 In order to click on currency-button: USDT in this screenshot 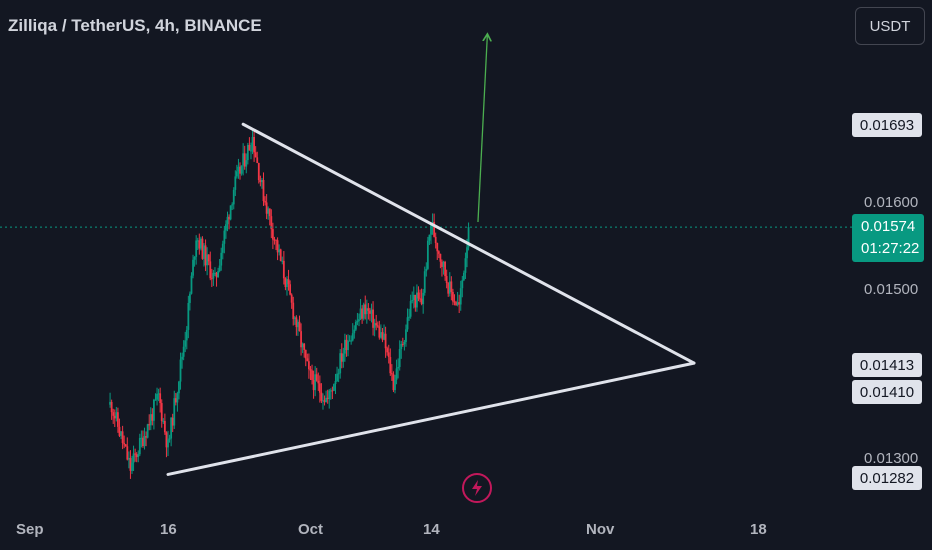, I will do `click(890, 26)`.